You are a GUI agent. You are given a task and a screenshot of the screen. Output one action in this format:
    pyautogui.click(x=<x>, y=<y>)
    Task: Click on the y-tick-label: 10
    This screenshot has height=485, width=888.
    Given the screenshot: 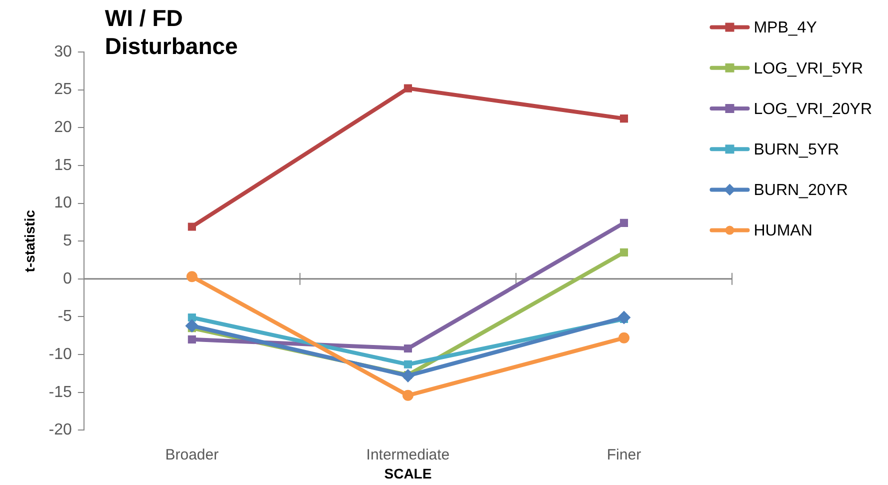 What is the action you would take?
    pyautogui.click(x=63, y=203)
    